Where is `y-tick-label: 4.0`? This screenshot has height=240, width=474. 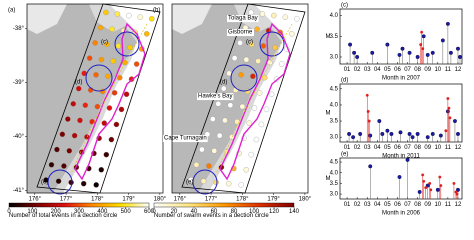 y-tick-label: 4.0 is located at coordinates (334, 106).